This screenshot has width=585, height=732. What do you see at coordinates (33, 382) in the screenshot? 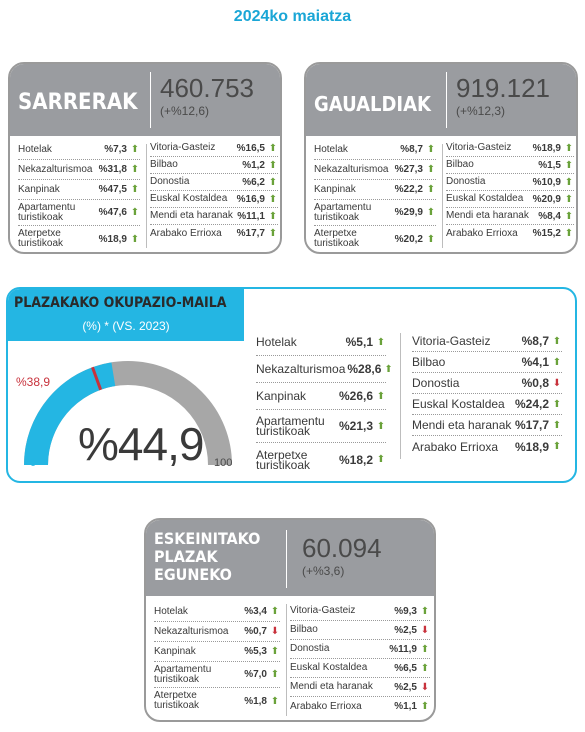
I see `occupancy-previous: %38,9` at bounding box center [33, 382].